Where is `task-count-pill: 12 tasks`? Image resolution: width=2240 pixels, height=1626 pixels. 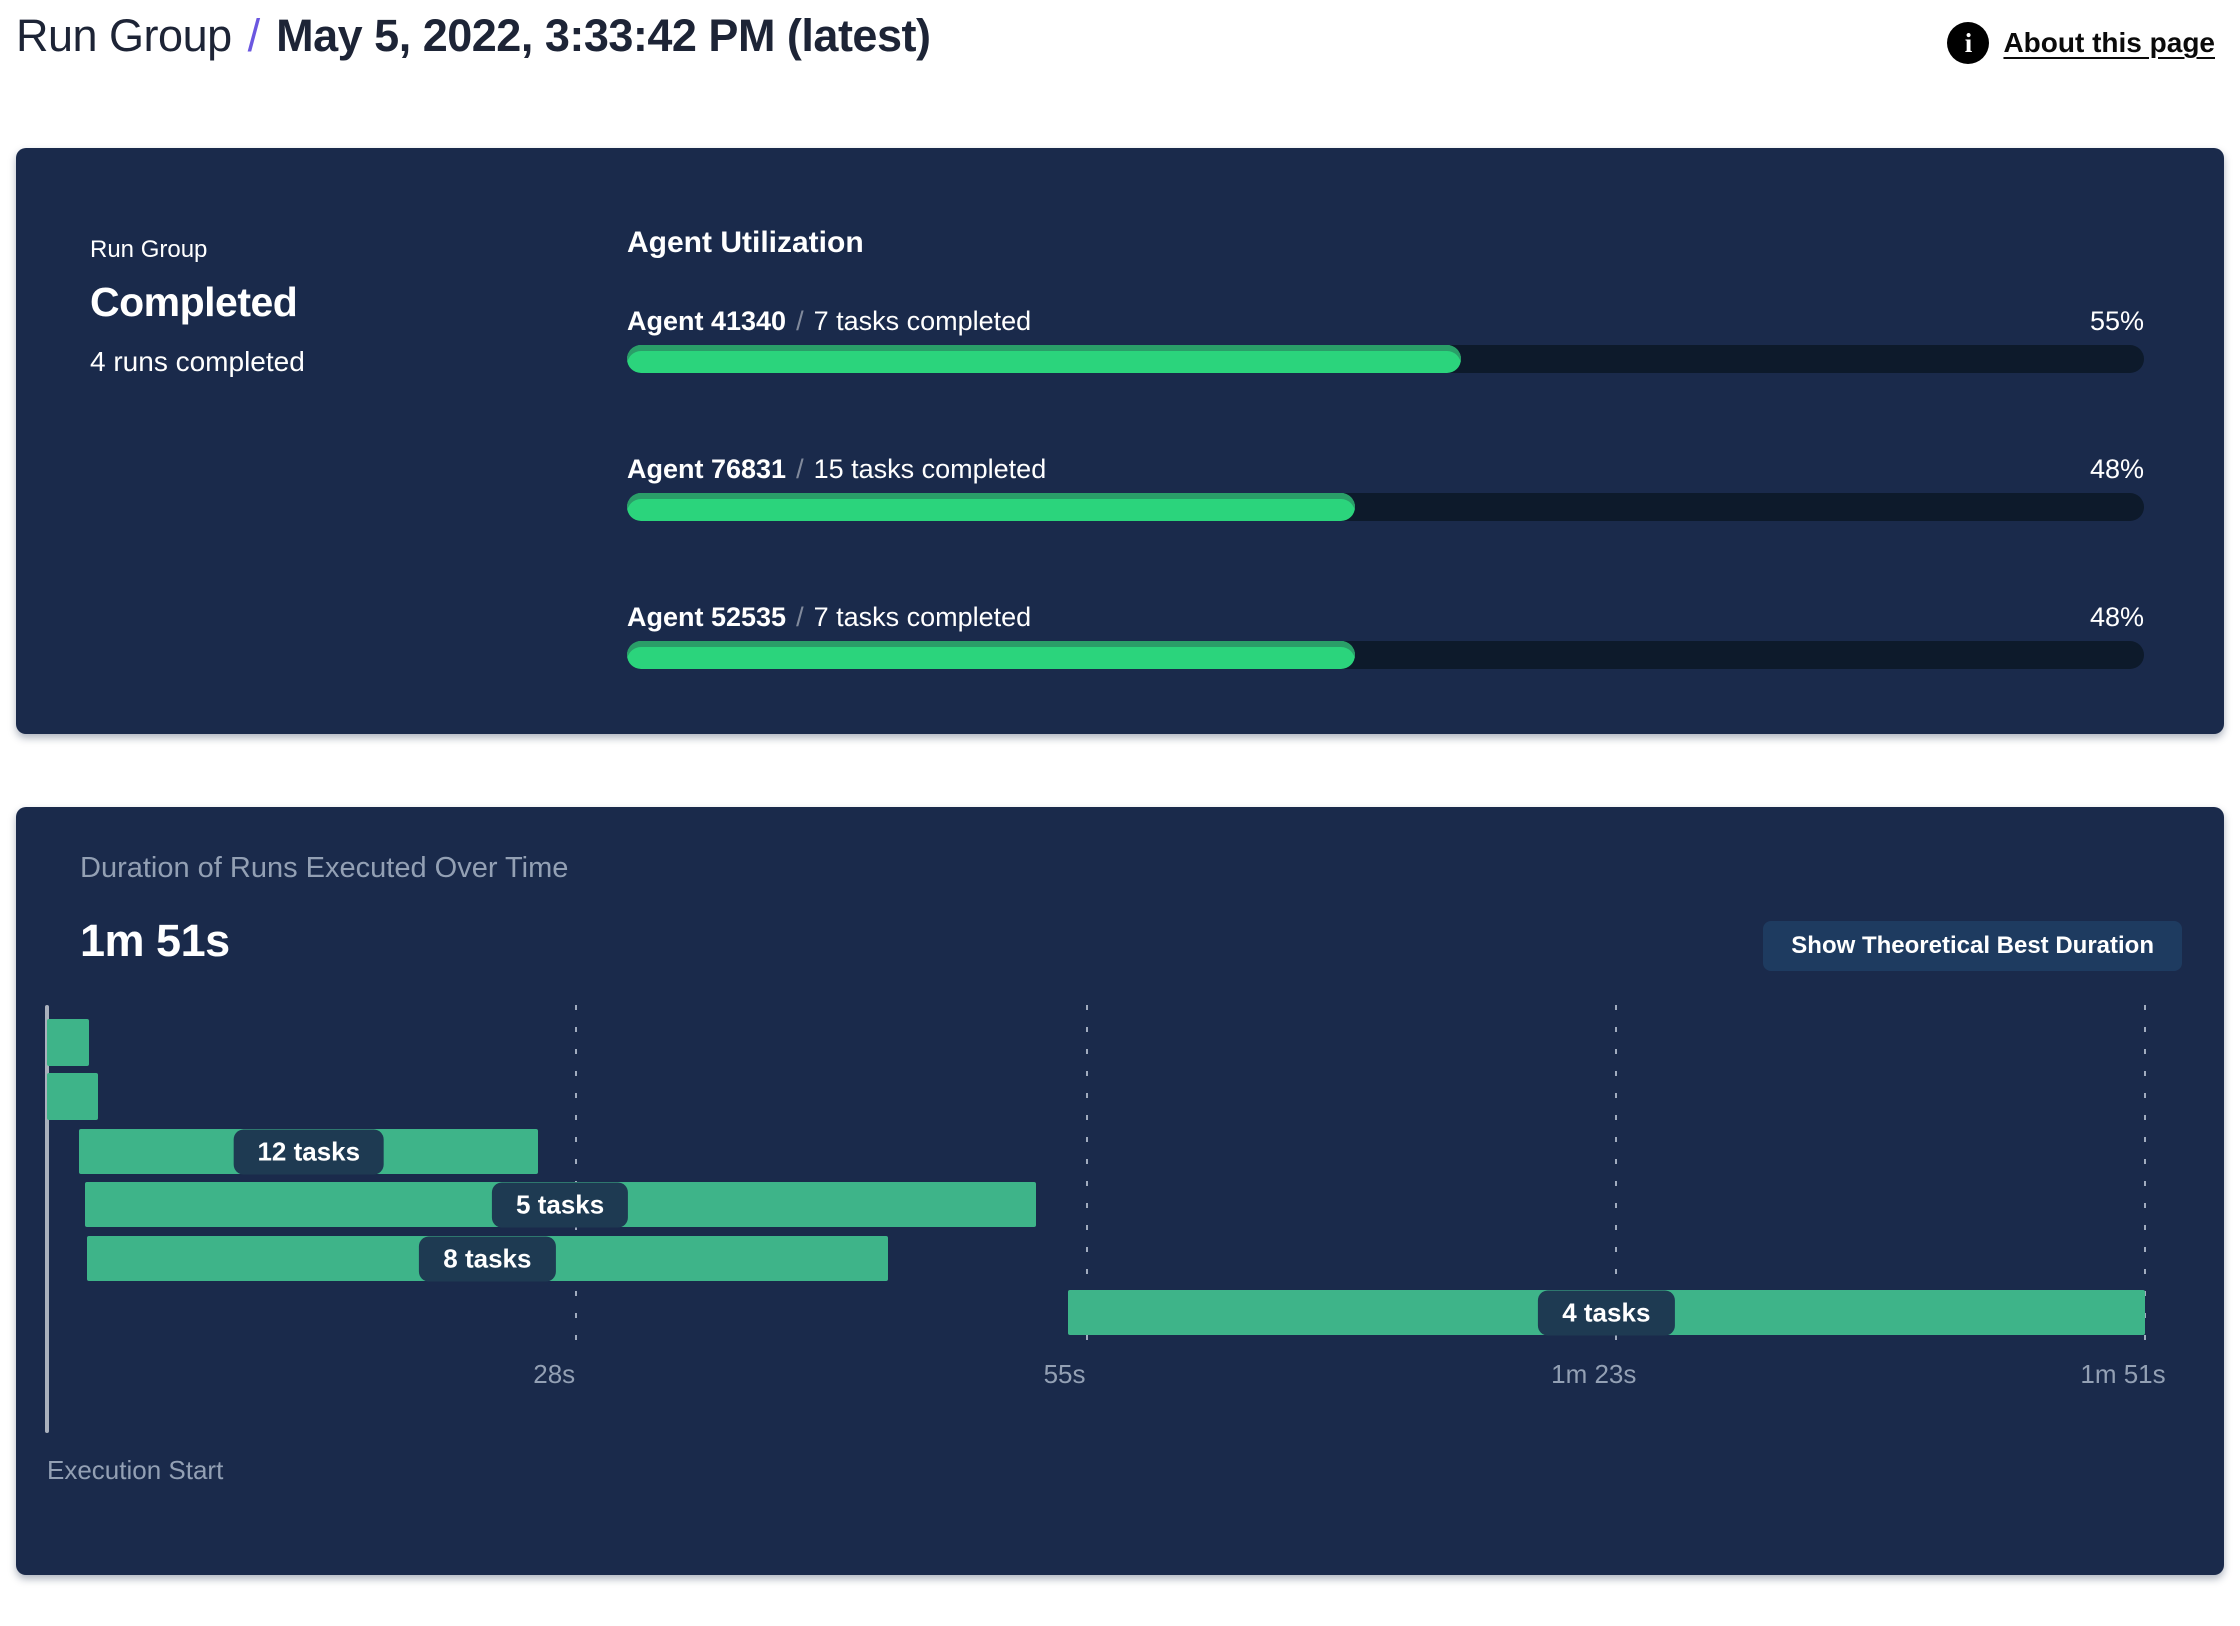 task-count-pill: 12 tasks is located at coordinates (309, 1151).